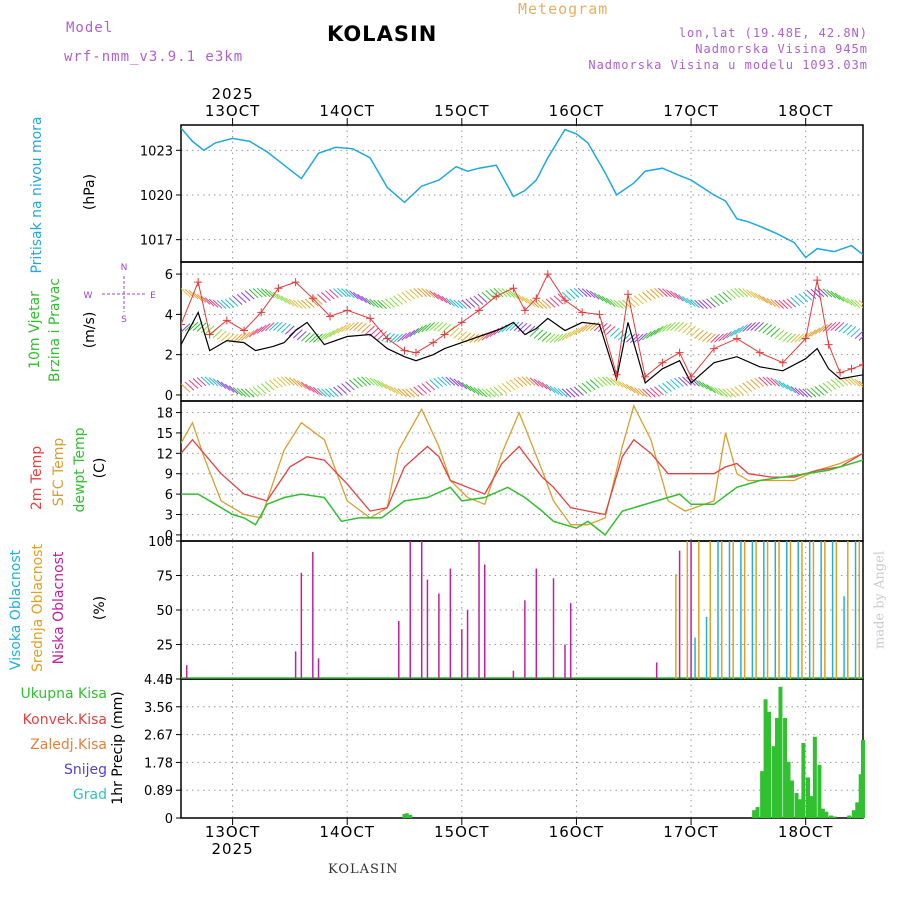 This screenshot has height=900, width=900. I want to click on model-version: wrf-nmm_v3.9.1 e3km, so click(154, 57).